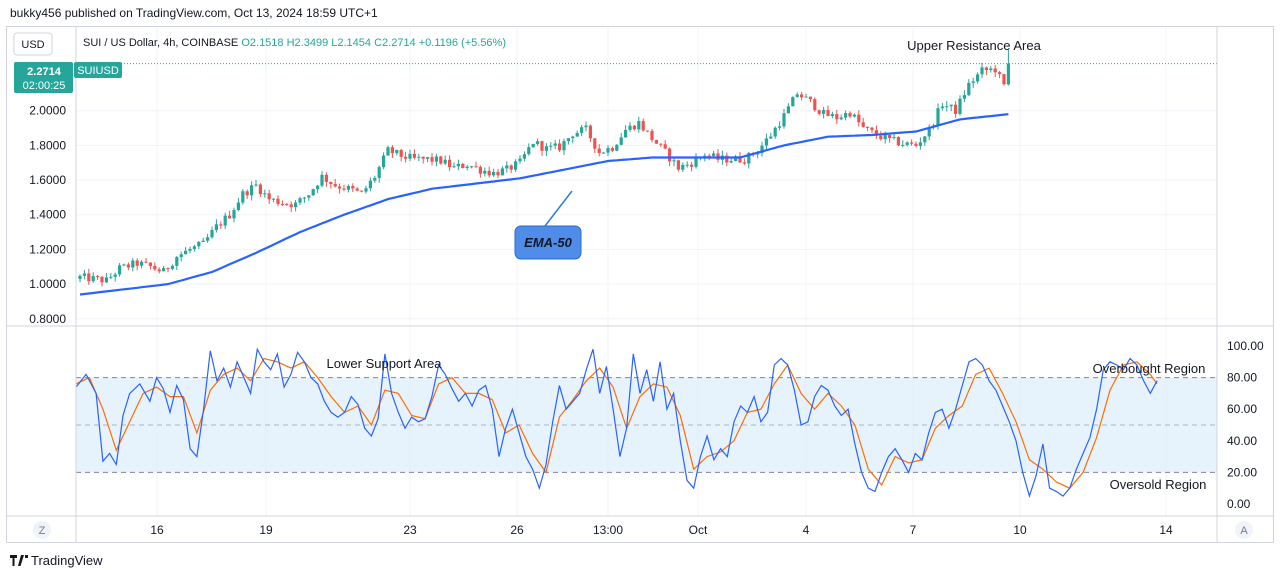  I want to click on price-tag-value: 2.2714, so click(44, 72).